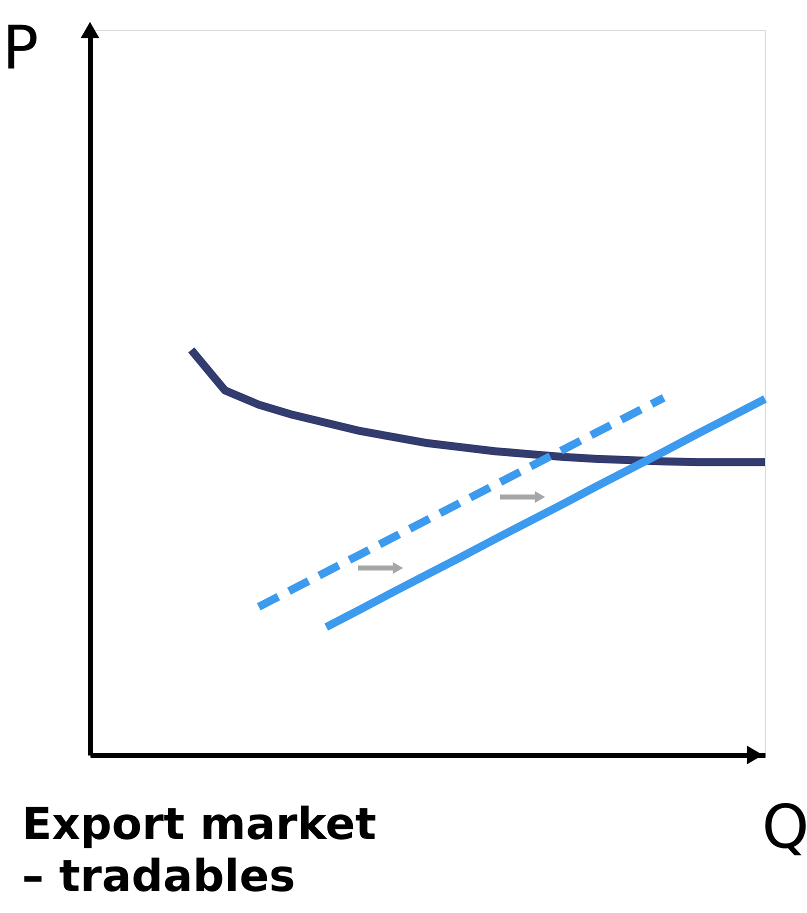  I want to click on x-axis-title: Q, so click(784, 827).